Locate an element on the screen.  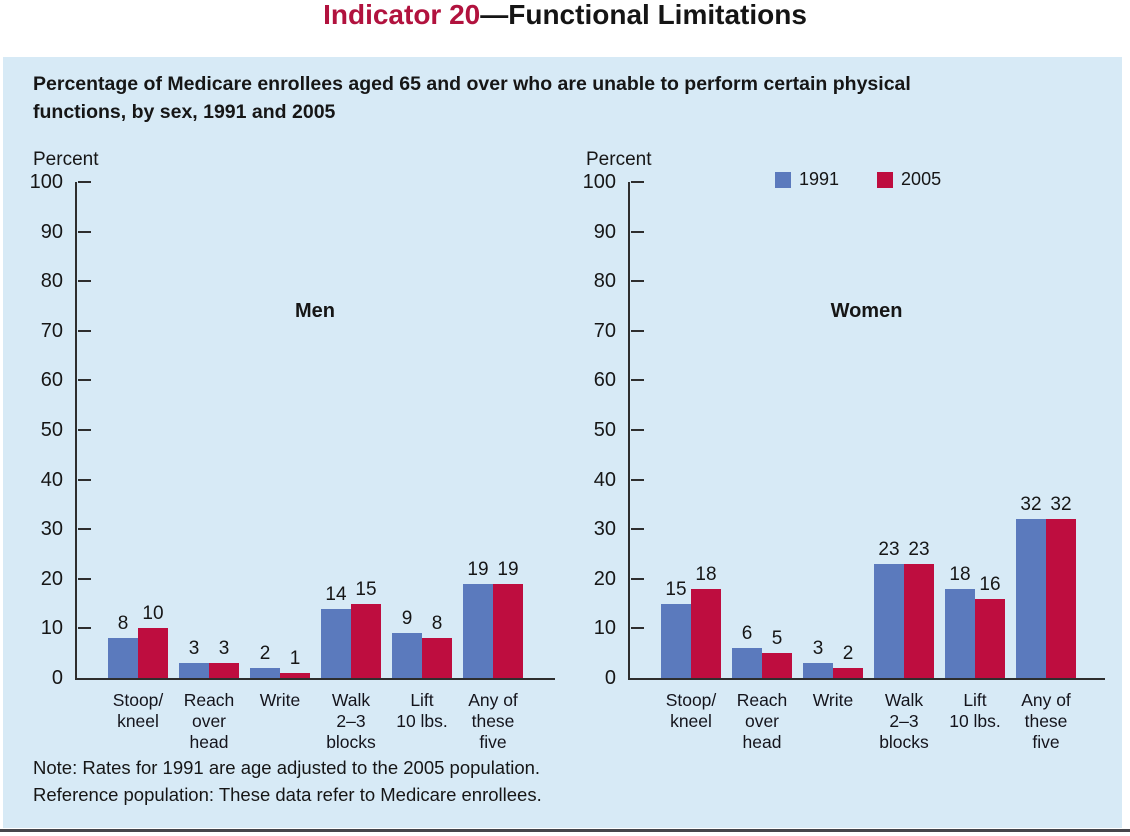
legend-label-2005: 2005 is located at coordinates (921, 179).